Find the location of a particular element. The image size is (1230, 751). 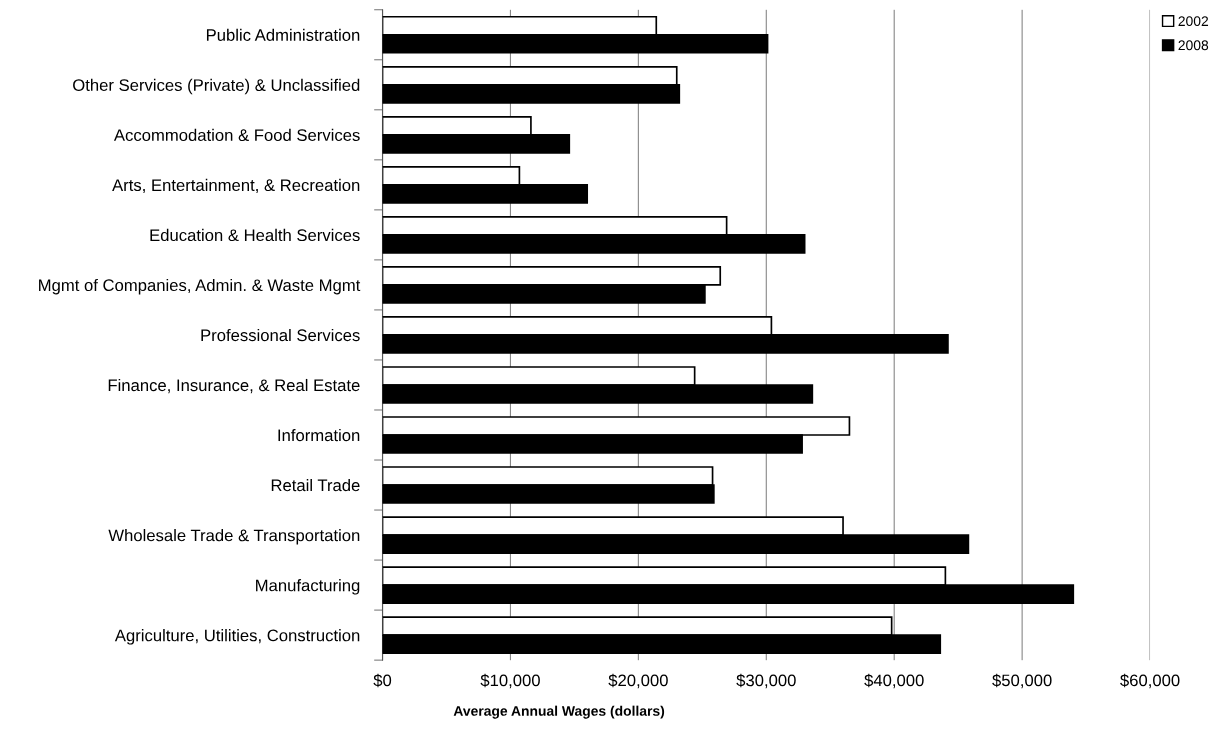

y-tick-label: Professional Services is located at coordinates (280, 335).